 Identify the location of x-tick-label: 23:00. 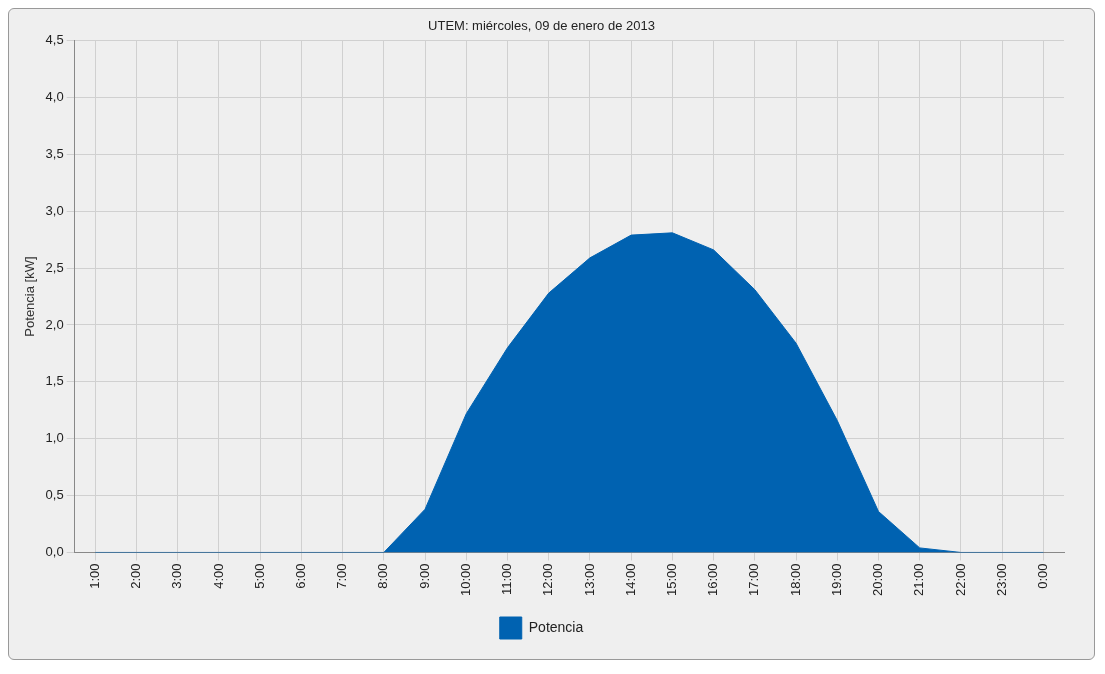
(1001, 580).